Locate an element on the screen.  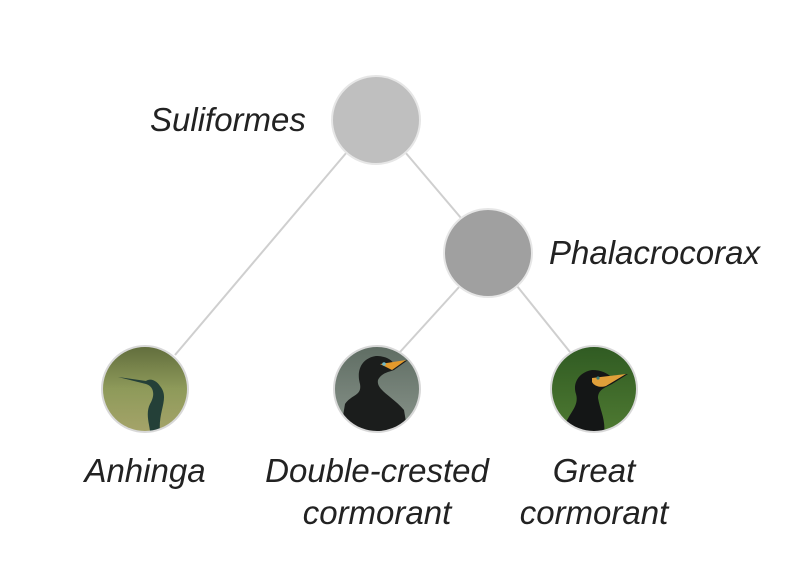
great-cormorant-image is located at coordinates (594, 389).